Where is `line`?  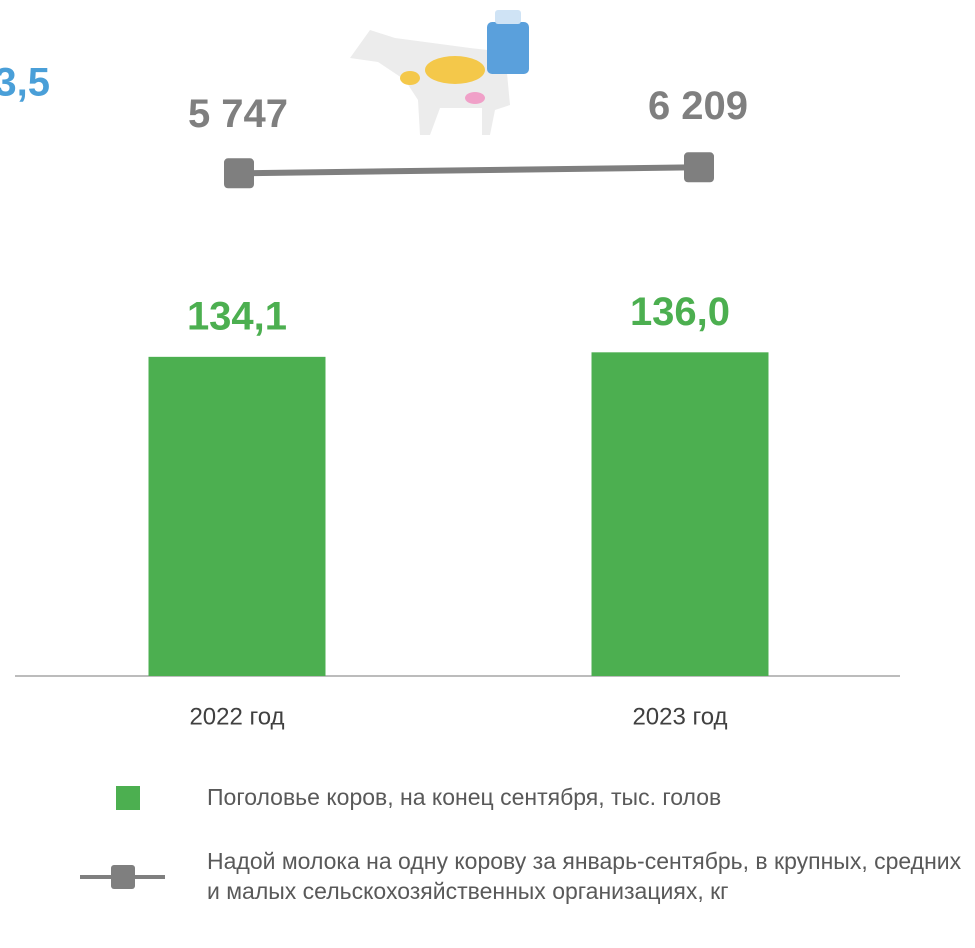
line is located at coordinates (469, 170).